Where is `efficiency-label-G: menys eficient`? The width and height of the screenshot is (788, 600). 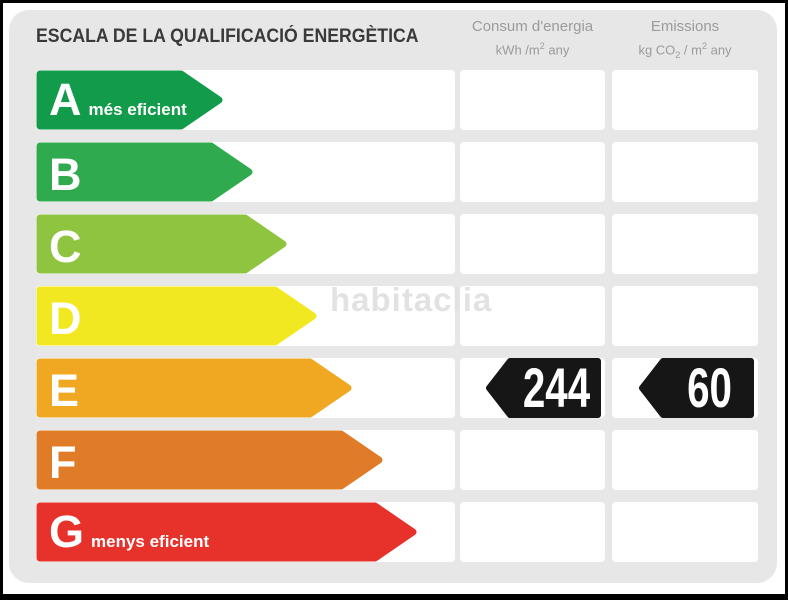 efficiency-label-G: menys eficient is located at coordinates (150, 541).